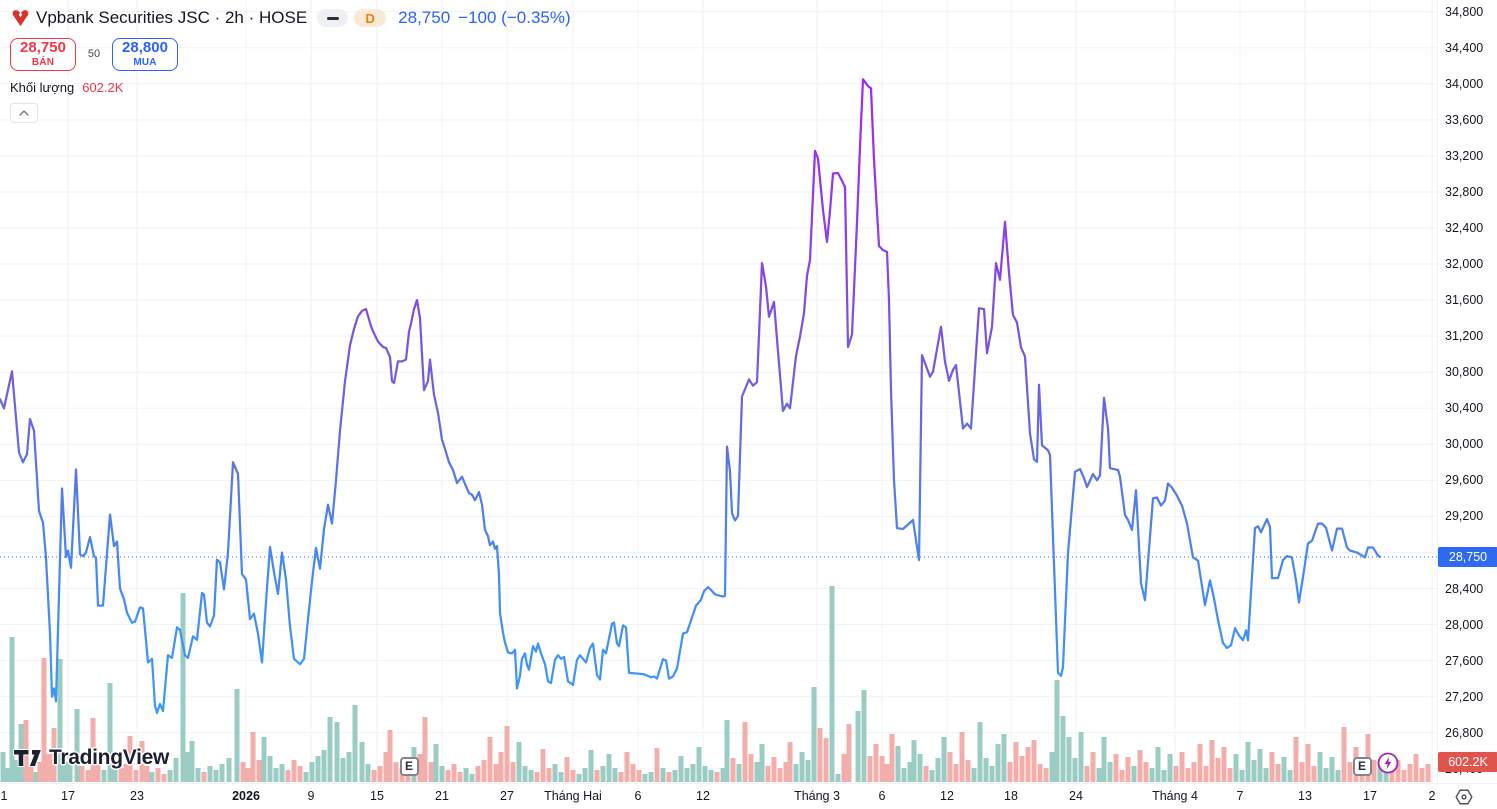  Describe the element at coordinates (1464, 155) in the screenshot. I see `price-axis-label: 33,200` at that location.